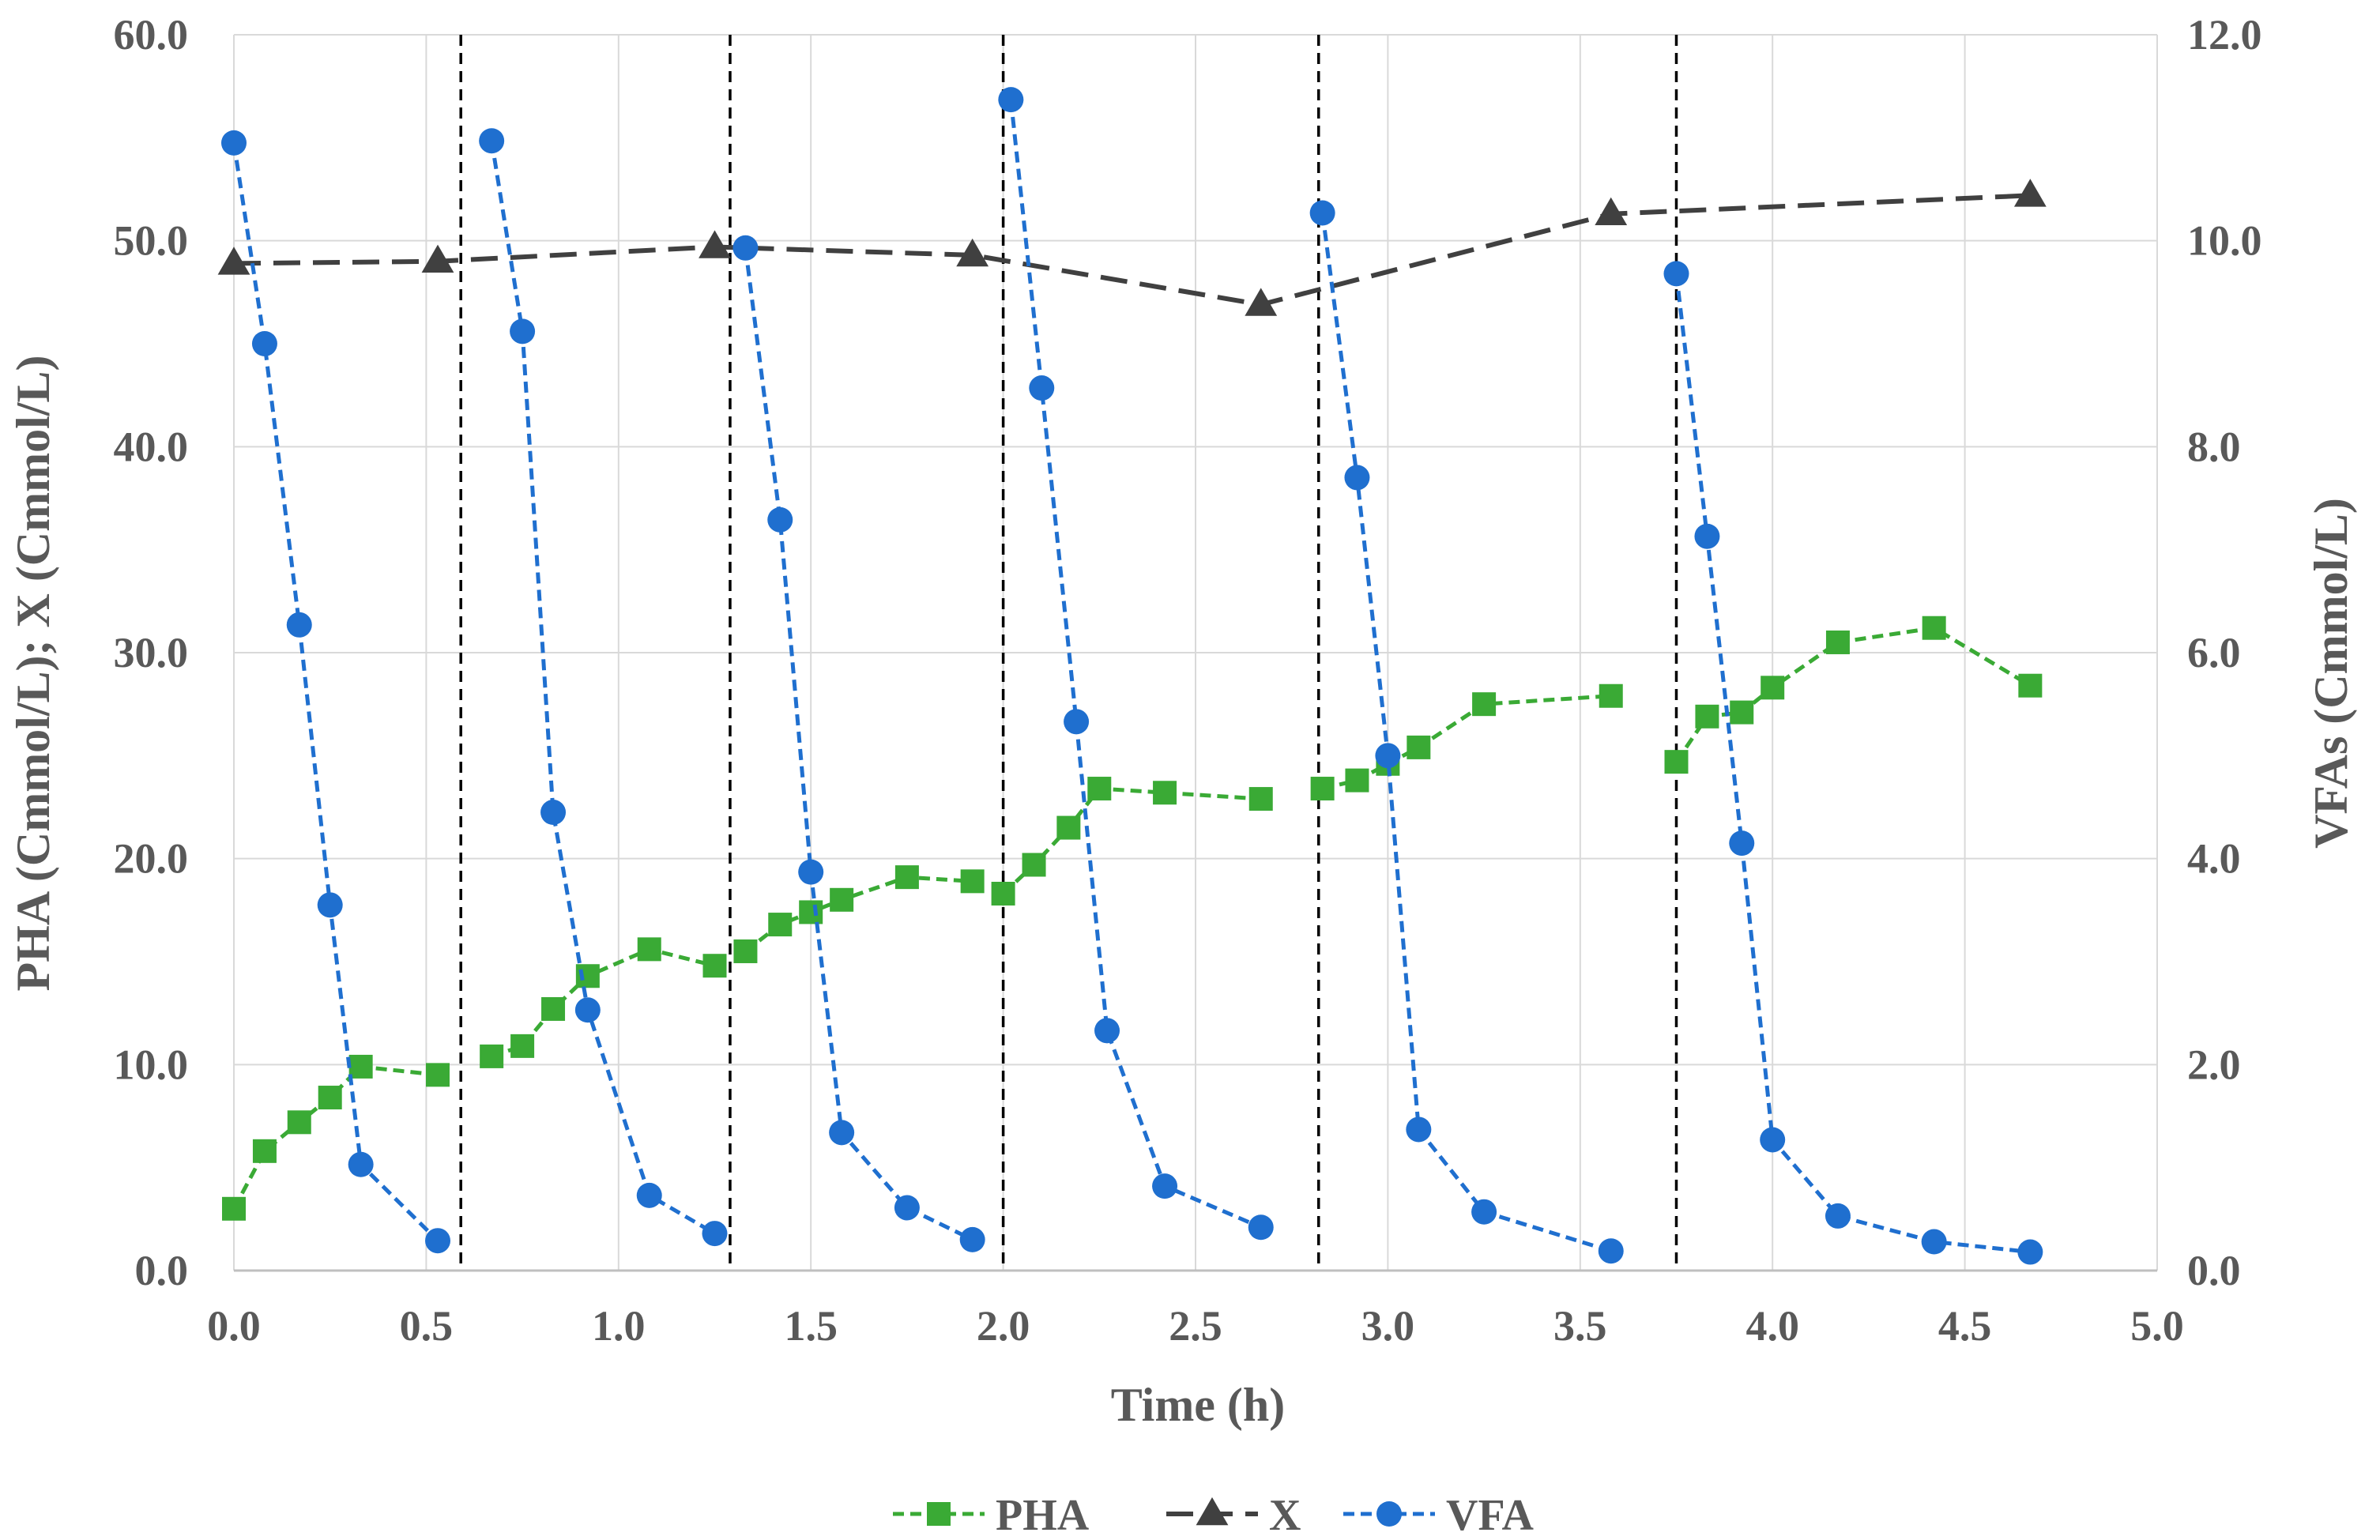  I want to click on x-tick-label: 0.0, so click(234, 1326).